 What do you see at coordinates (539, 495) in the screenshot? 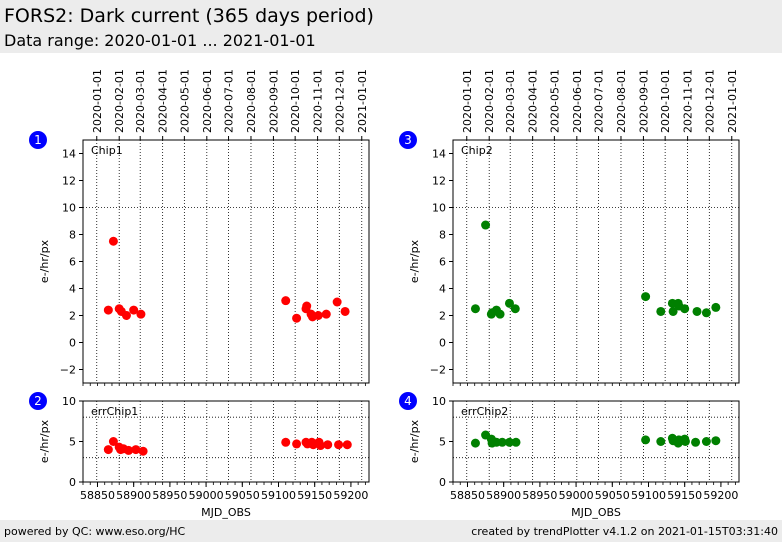
I see `panel-4-xtick-label: 58950` at bounding box center [539, 495].